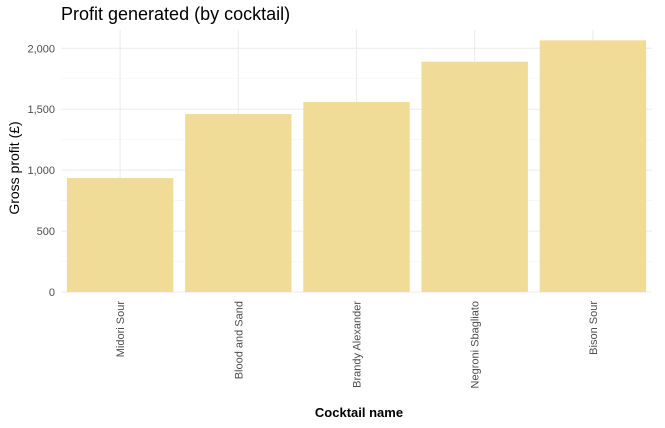 This screenshot has height=428, width=665. I want to click on y-tick-label: 1,000, so click(41, 171).